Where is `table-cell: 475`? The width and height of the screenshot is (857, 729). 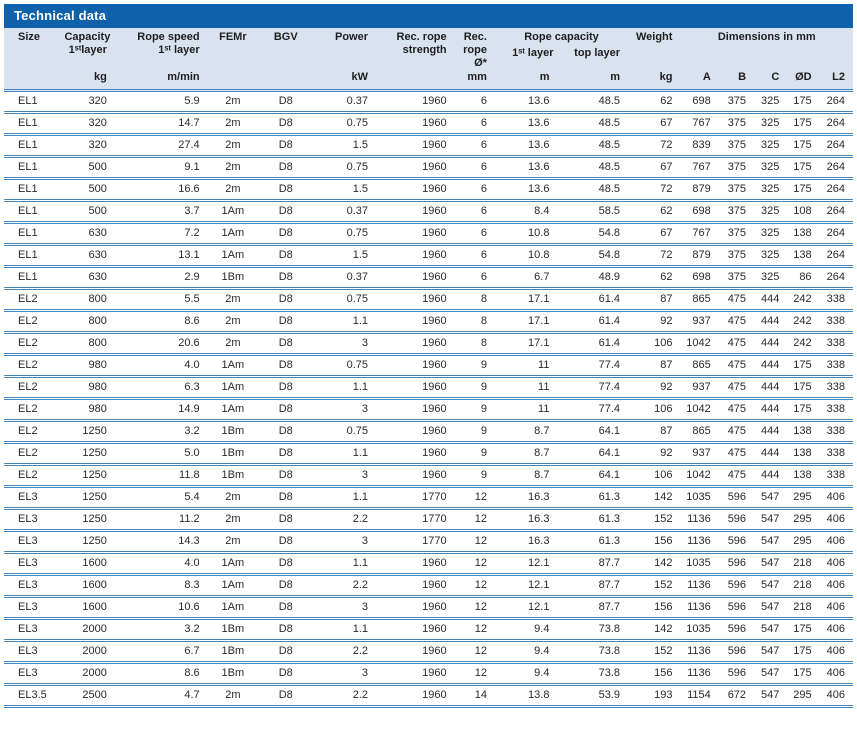
table-cell: 475 is located at coordinates (736, 410).